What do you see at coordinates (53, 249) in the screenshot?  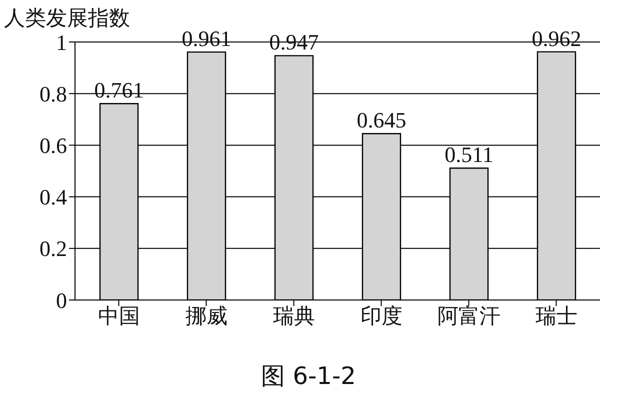 I see `y-tick-label: 0.2` at bounding box center [53, 249].